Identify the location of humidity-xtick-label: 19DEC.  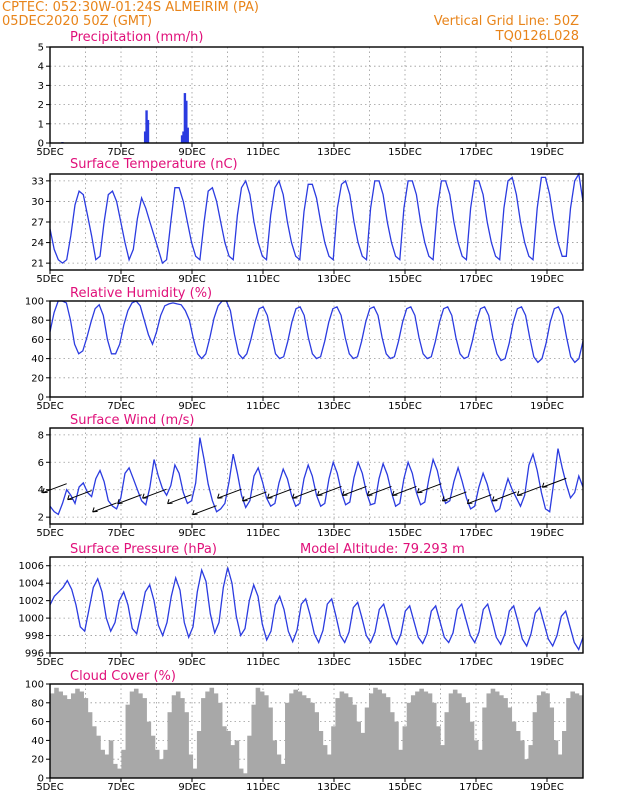
(547, 406).